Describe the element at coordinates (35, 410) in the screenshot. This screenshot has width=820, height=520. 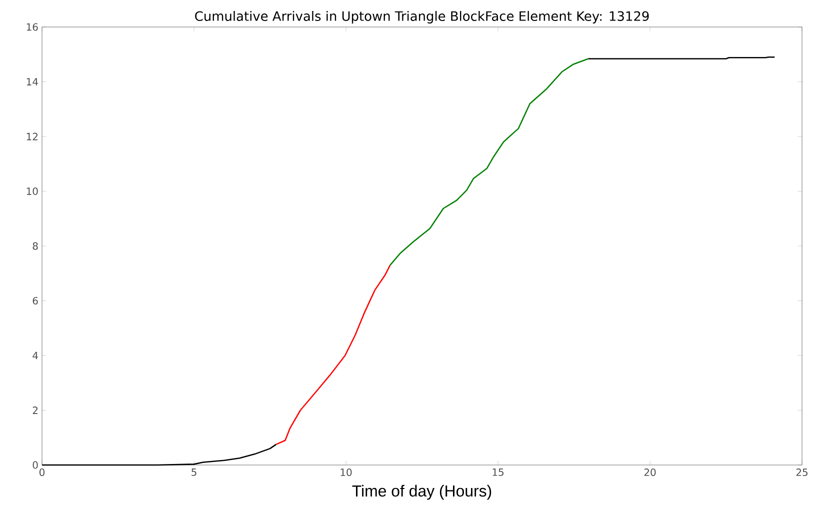
I see `y-tick-label: 2` at that location.